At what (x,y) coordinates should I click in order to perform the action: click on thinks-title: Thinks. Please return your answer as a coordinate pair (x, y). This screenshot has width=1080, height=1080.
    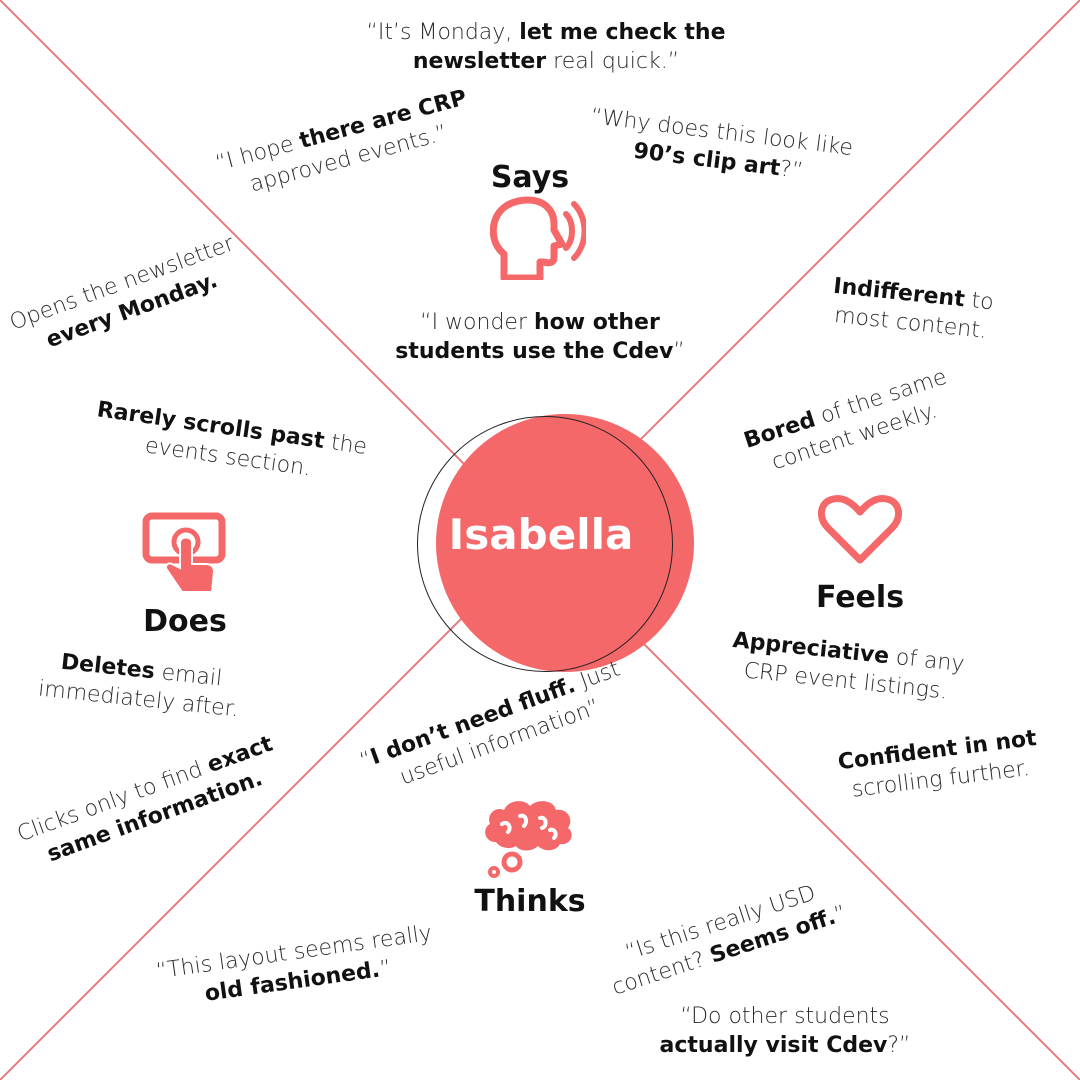
    Looking at the image, I should click on (530, 901).